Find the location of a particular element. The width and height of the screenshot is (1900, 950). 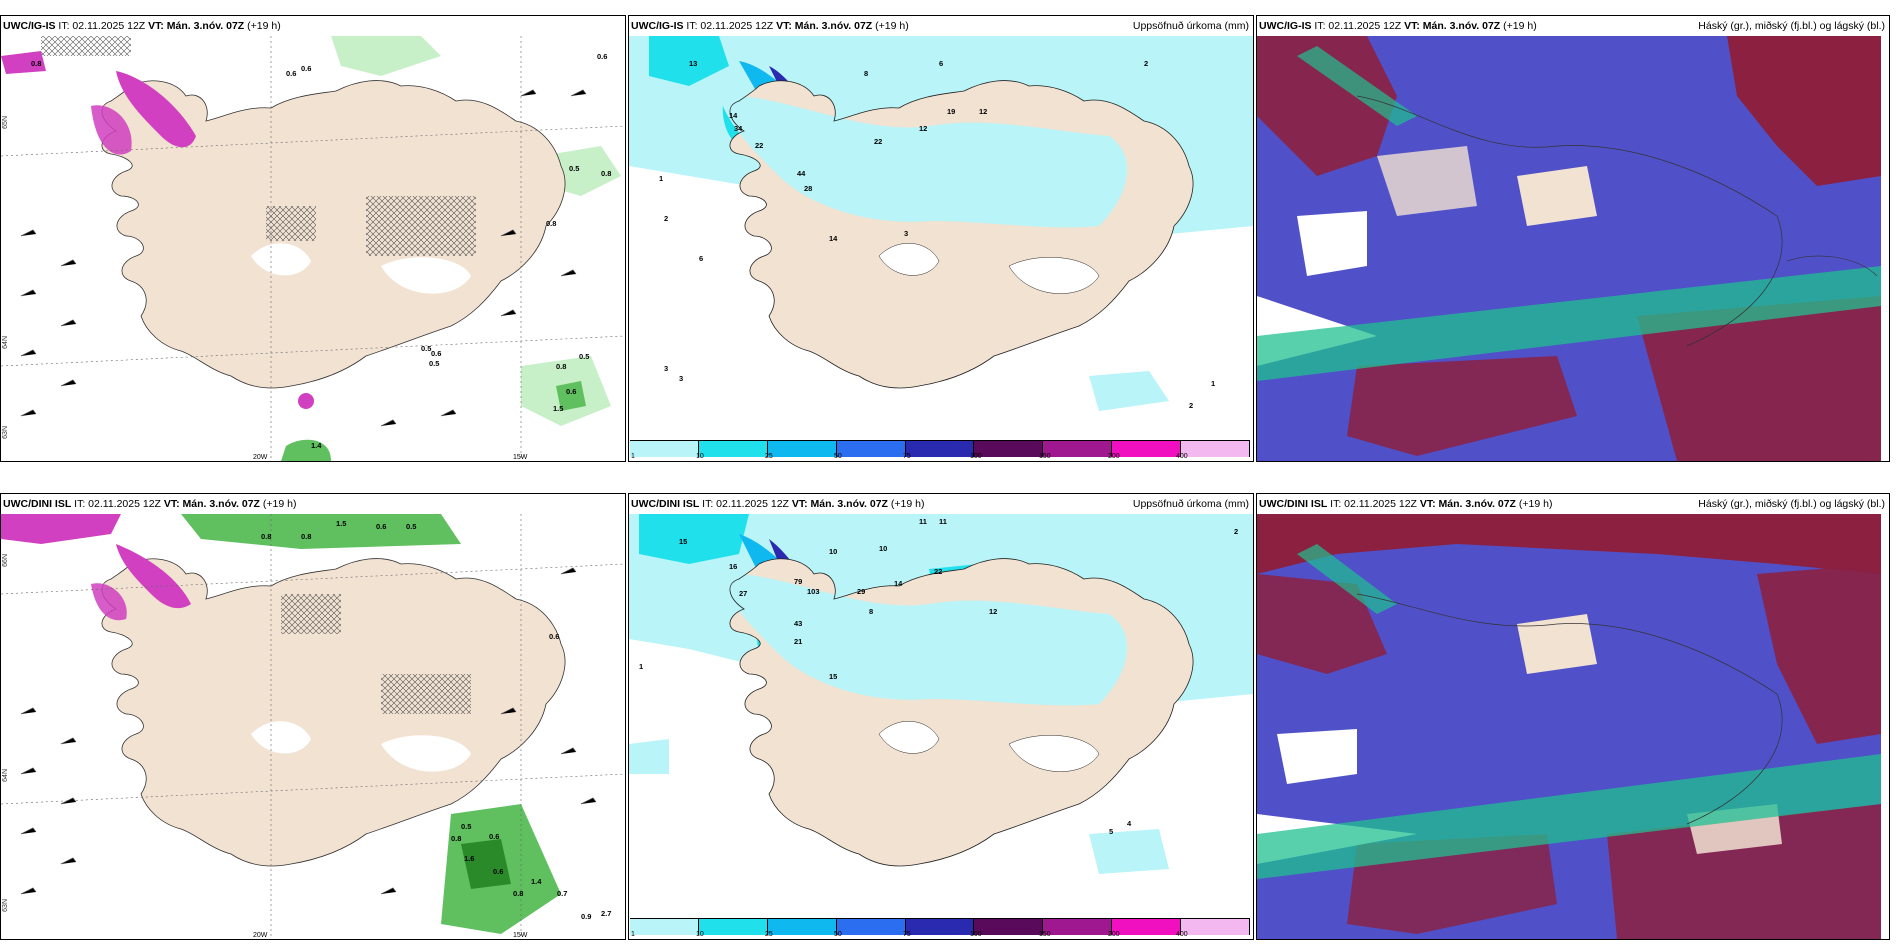

lat-label: 65N is located at coordinates (5, 122).